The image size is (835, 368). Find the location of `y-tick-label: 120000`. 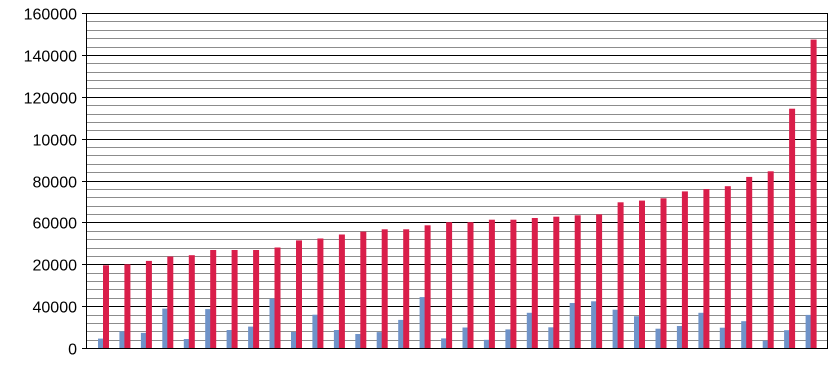

y-tick-label: 120000 is located at coordinates (50, 99).